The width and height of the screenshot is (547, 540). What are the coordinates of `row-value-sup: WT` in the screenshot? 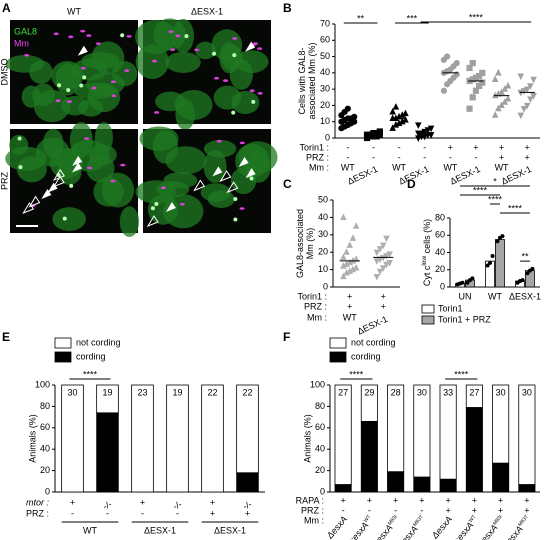 It's located at (368, 519).